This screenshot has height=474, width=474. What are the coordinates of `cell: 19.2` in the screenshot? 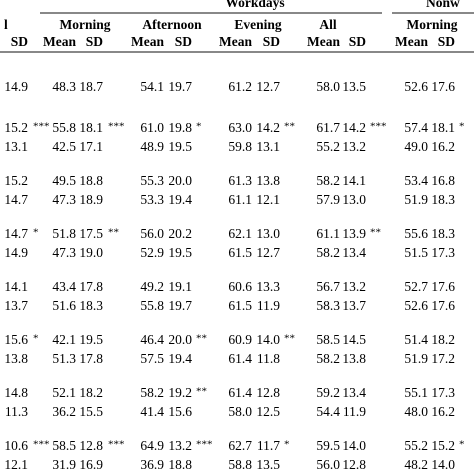 It's located at (180, 392).